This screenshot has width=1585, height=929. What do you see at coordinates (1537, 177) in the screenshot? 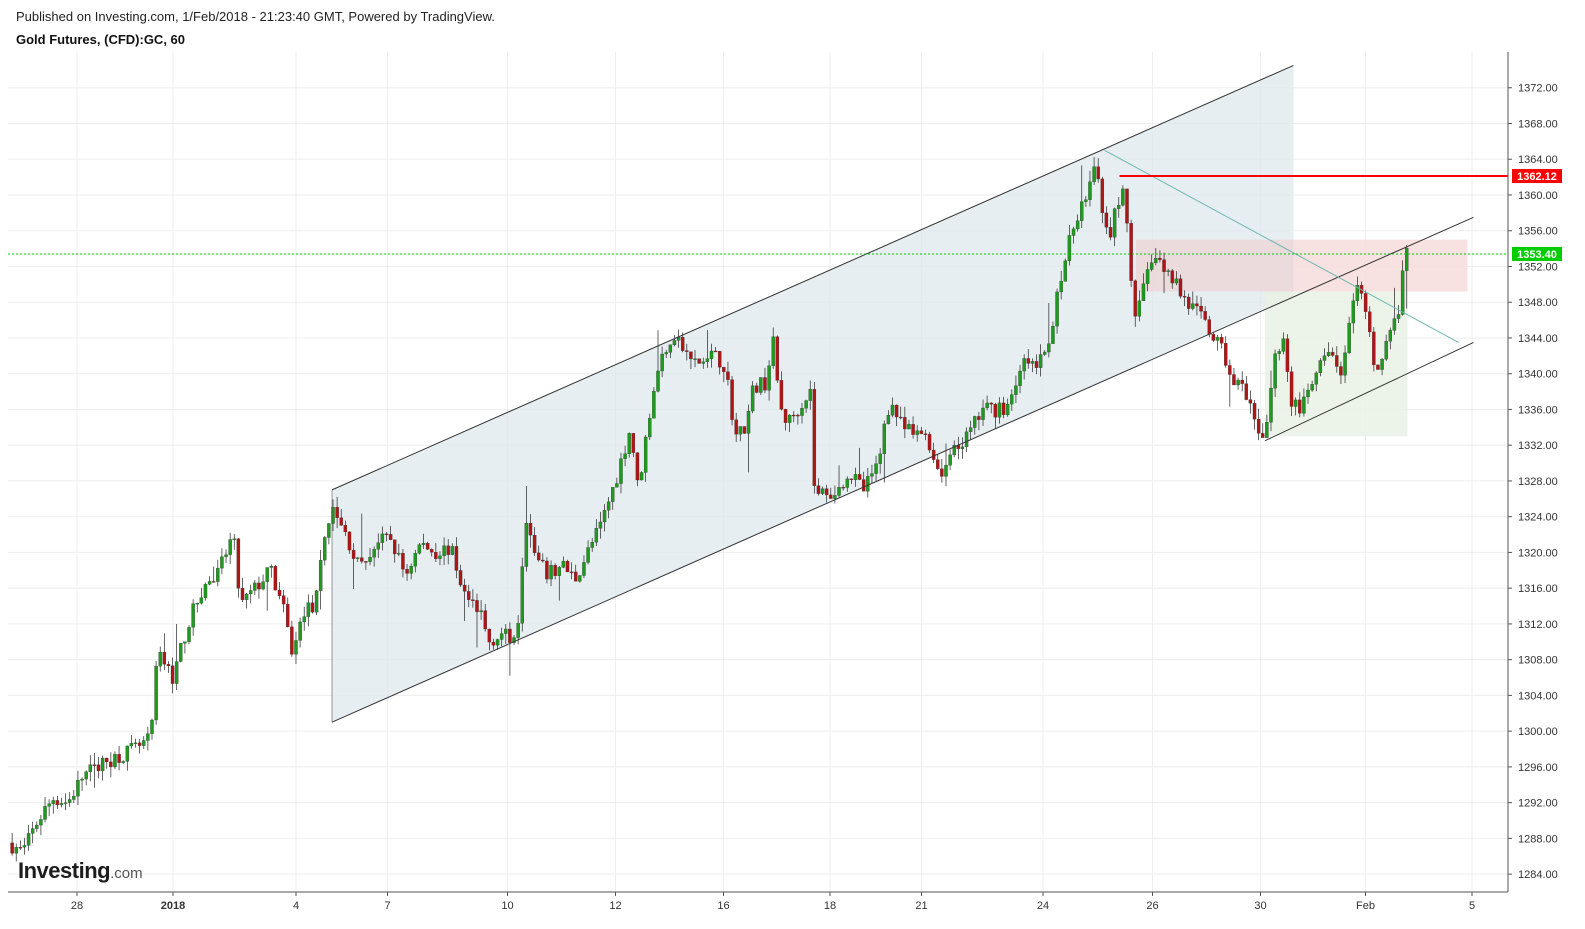
I see `resistance-price-tag: 1362.12` at bounding box center [1537, 177].